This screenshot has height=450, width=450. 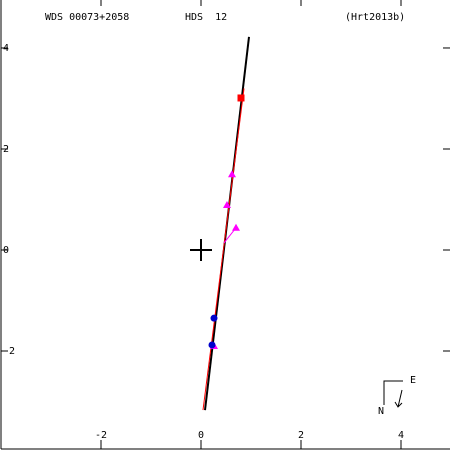 I want to click on x-tick-label: 2, so click(x=301, y=435).